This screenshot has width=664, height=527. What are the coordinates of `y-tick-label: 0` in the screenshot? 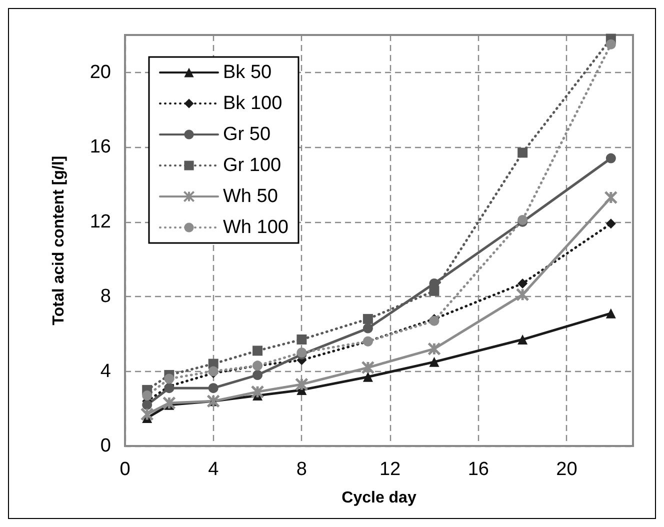 It's located at (105, 446).